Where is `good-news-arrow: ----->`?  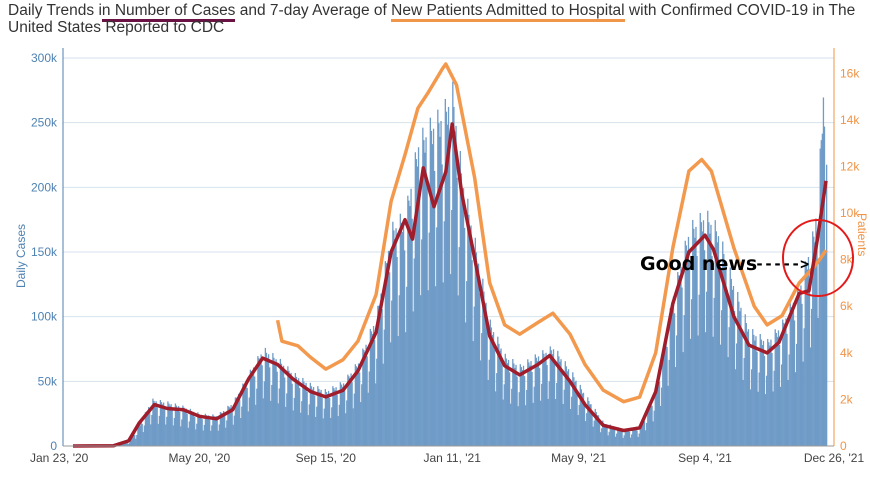 good-news-arrow: -----> is located at coordinates (782, 264).